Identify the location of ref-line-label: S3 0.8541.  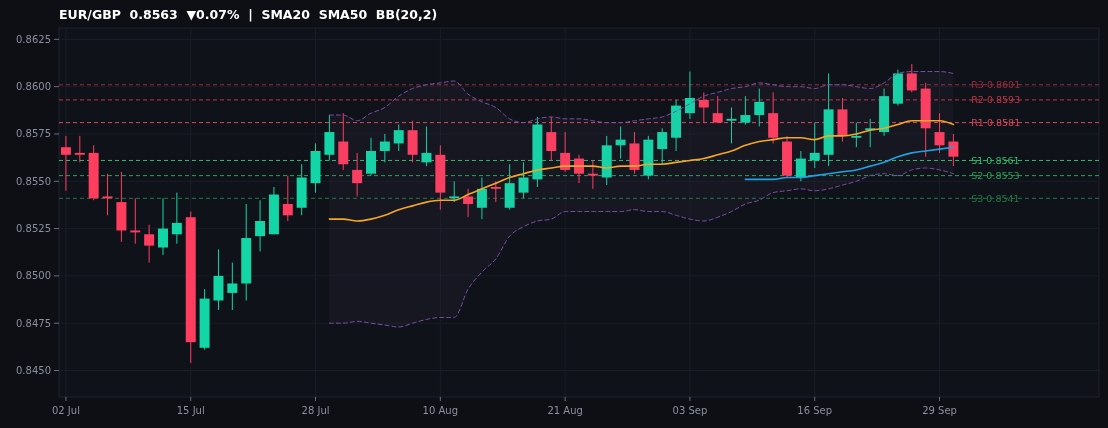
(995, 198).